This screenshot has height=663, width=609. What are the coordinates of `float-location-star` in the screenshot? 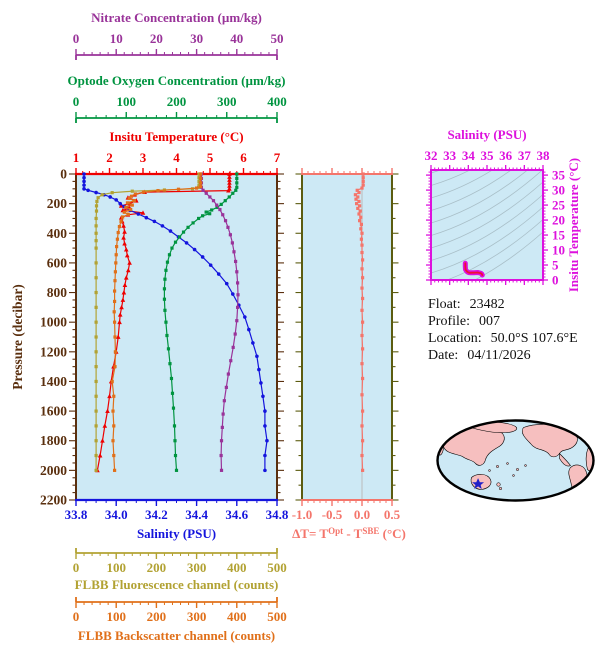 It's located at (478, 484).